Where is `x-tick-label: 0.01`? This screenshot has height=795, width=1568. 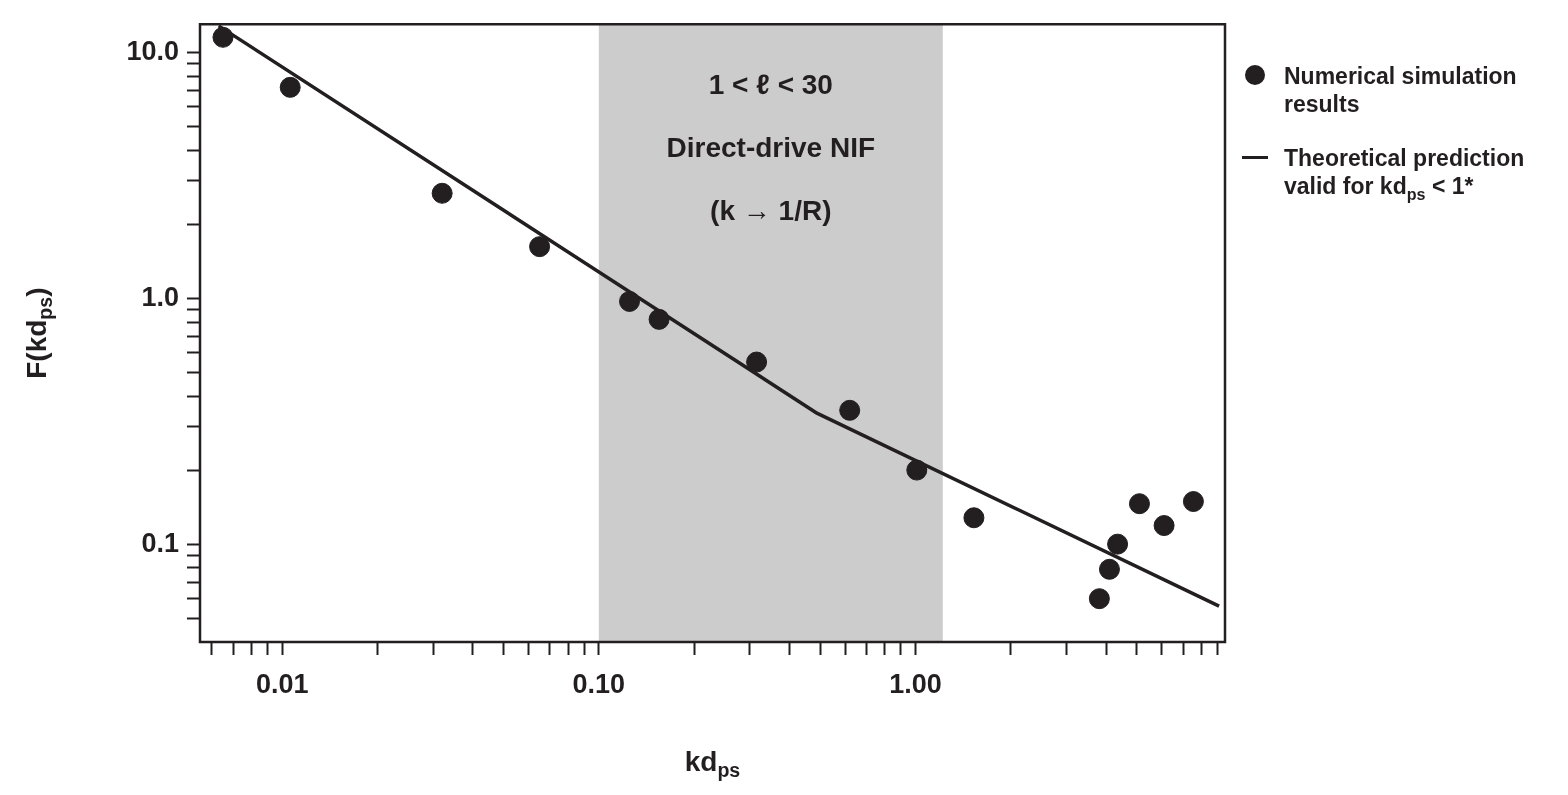 x-tick-label: 0.01 is located at coordinates (282, 683).